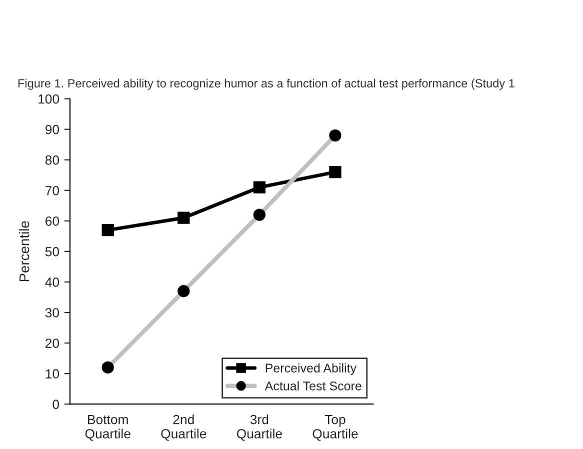 The width and height of the screenshot is (583, 449). Describe the element at coordinates (52, 160) in the screenshot. I see `y-tick-label: 80` at that location.